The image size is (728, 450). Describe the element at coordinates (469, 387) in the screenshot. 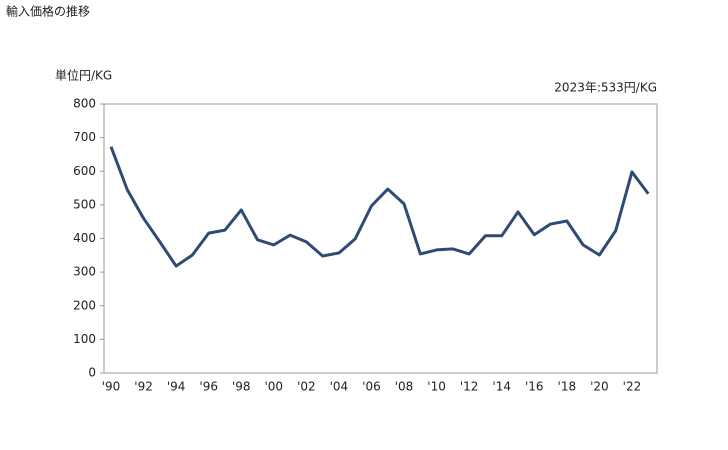

I see `x-tick-label: '12` at that location.